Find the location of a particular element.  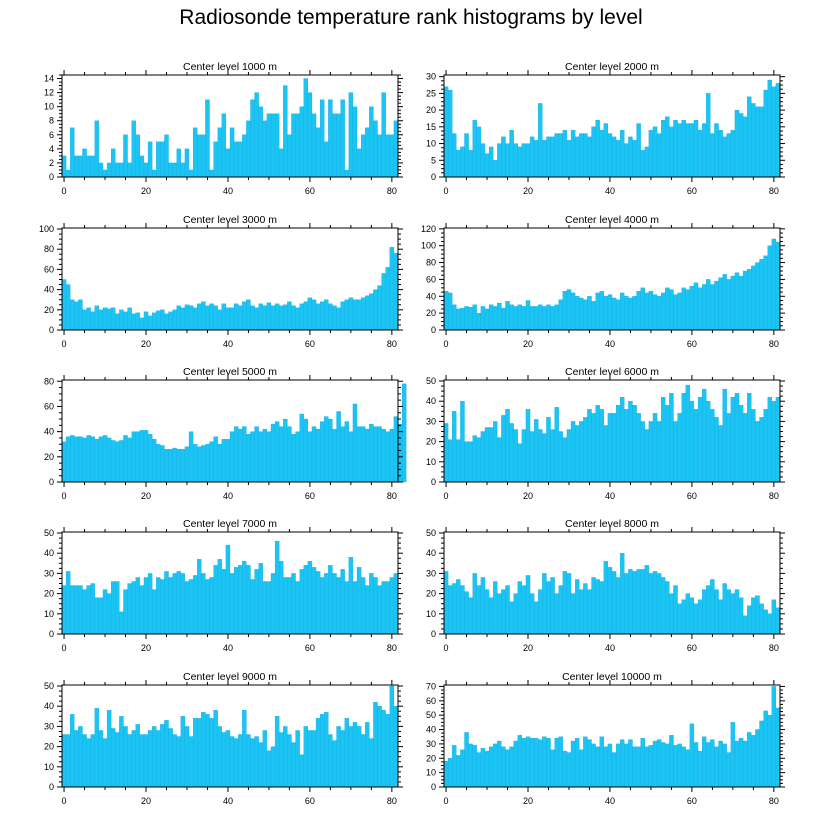

x-tick-label: 60 is located at coordinates (692, 344).